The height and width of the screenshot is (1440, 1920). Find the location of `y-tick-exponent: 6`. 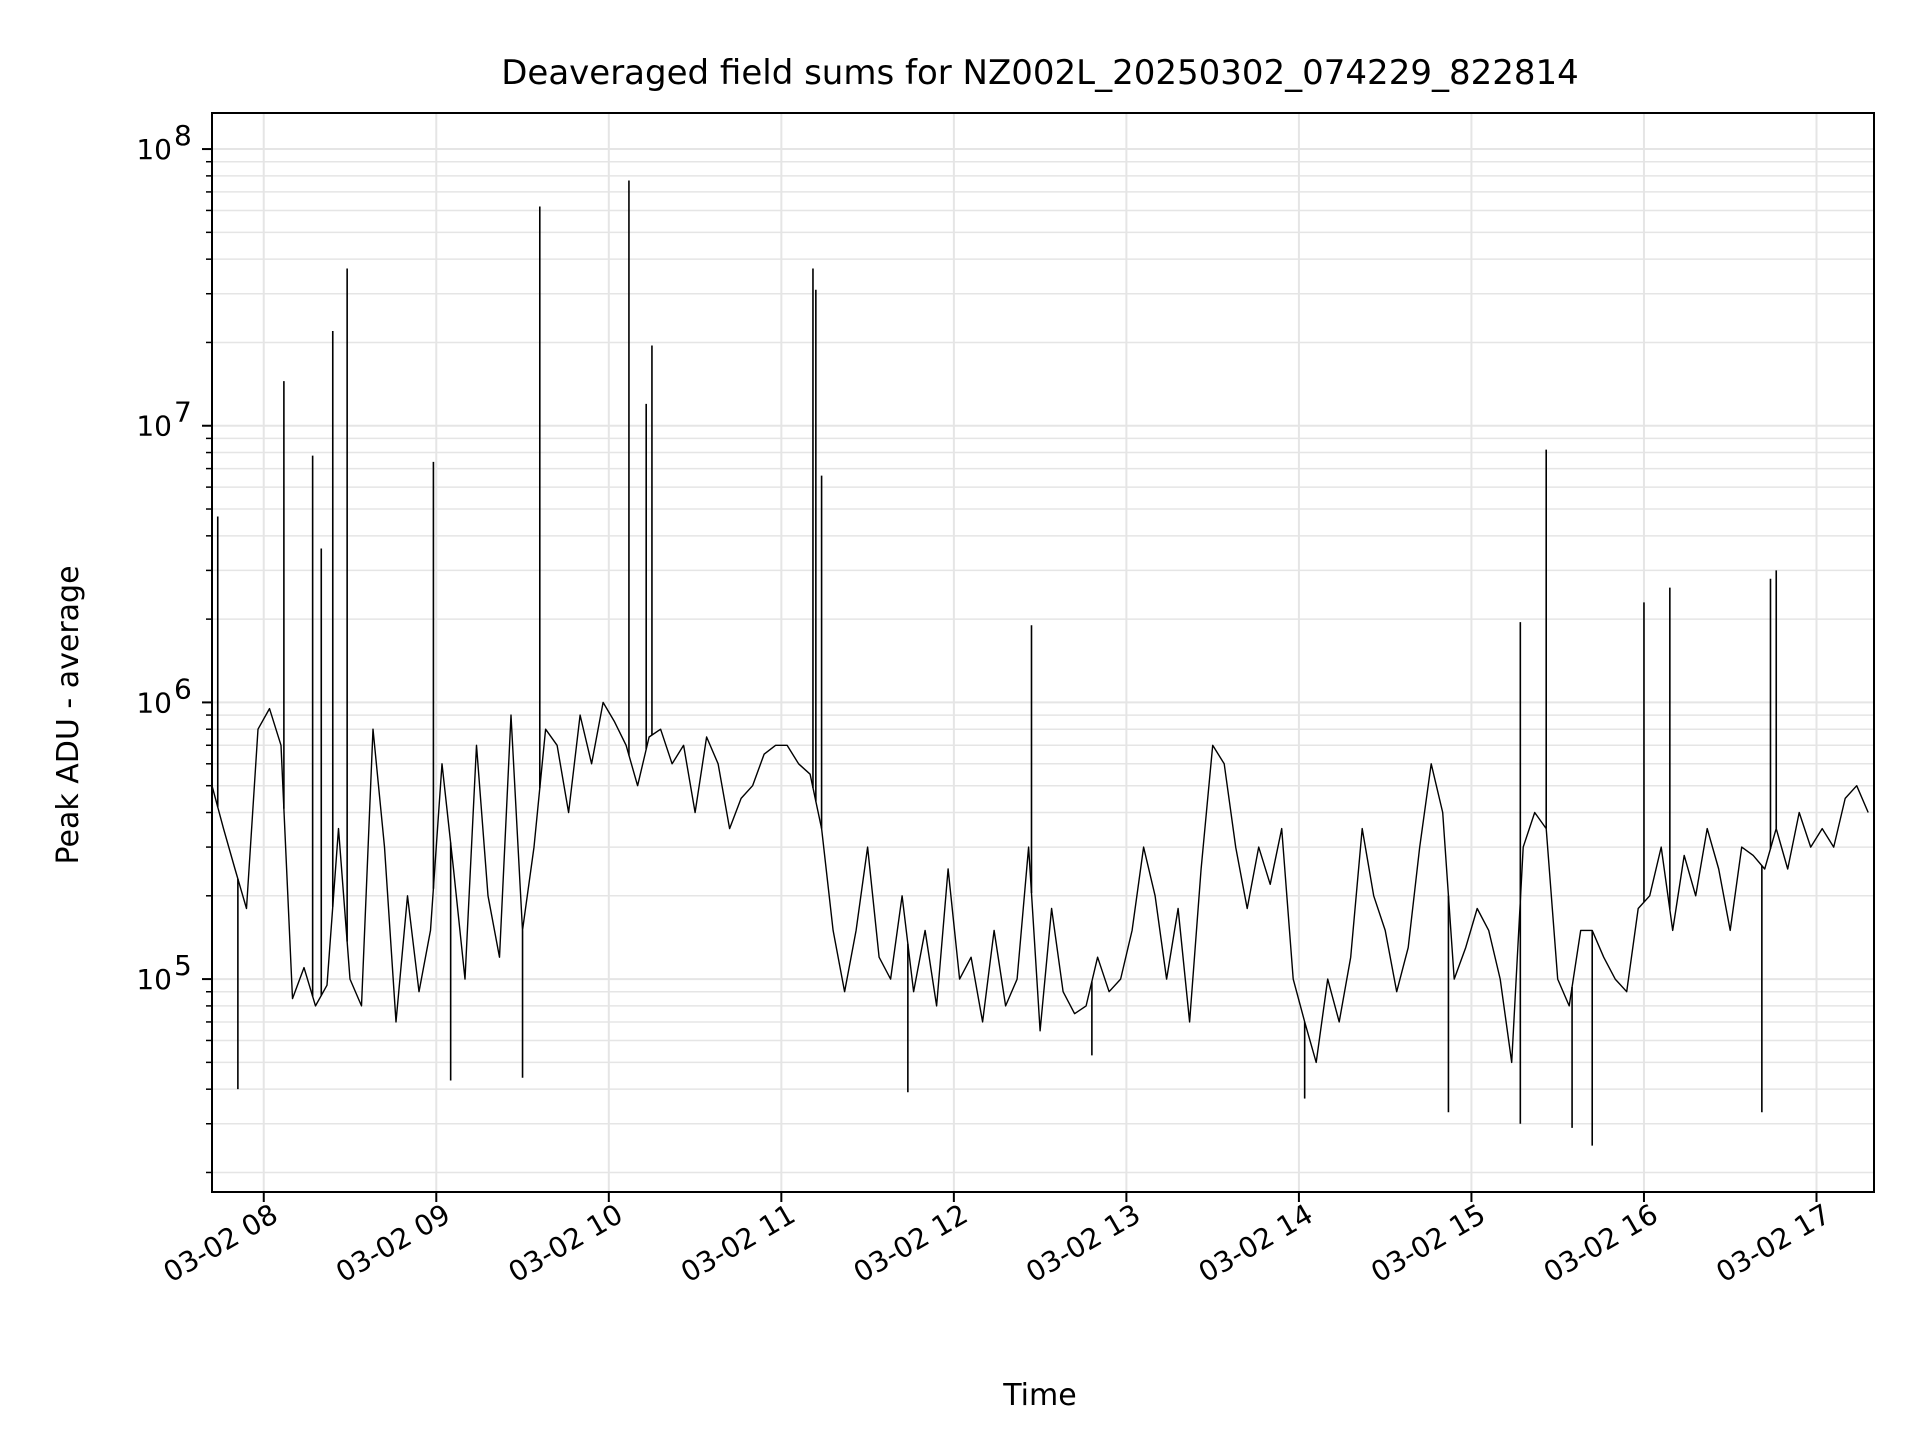

y-tick-exponent: 6 is located at coordinates (183, 688).